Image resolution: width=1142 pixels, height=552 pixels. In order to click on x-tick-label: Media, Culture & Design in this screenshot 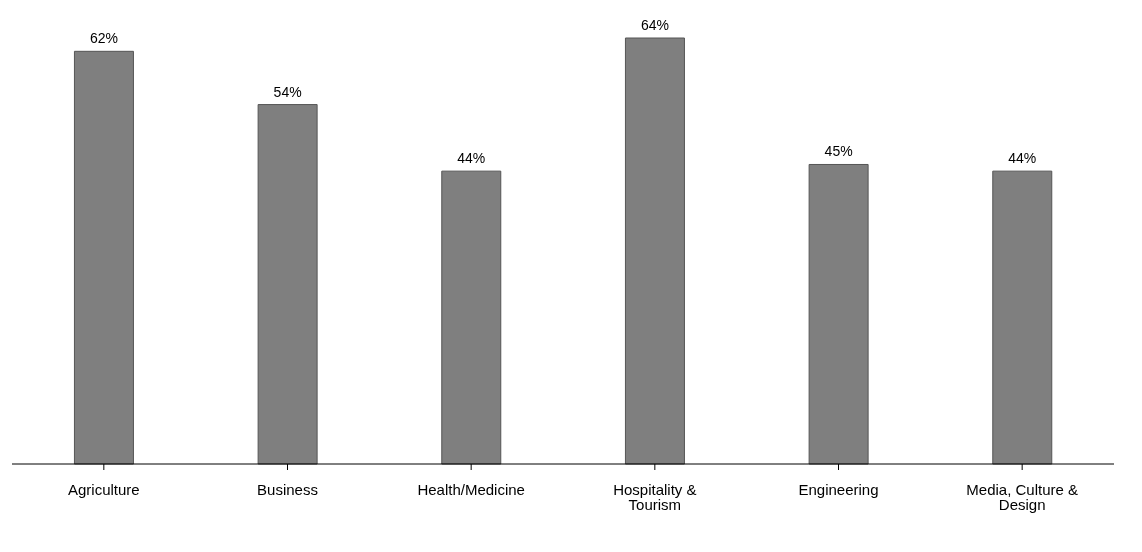, I will do `click(1022, 496)`.